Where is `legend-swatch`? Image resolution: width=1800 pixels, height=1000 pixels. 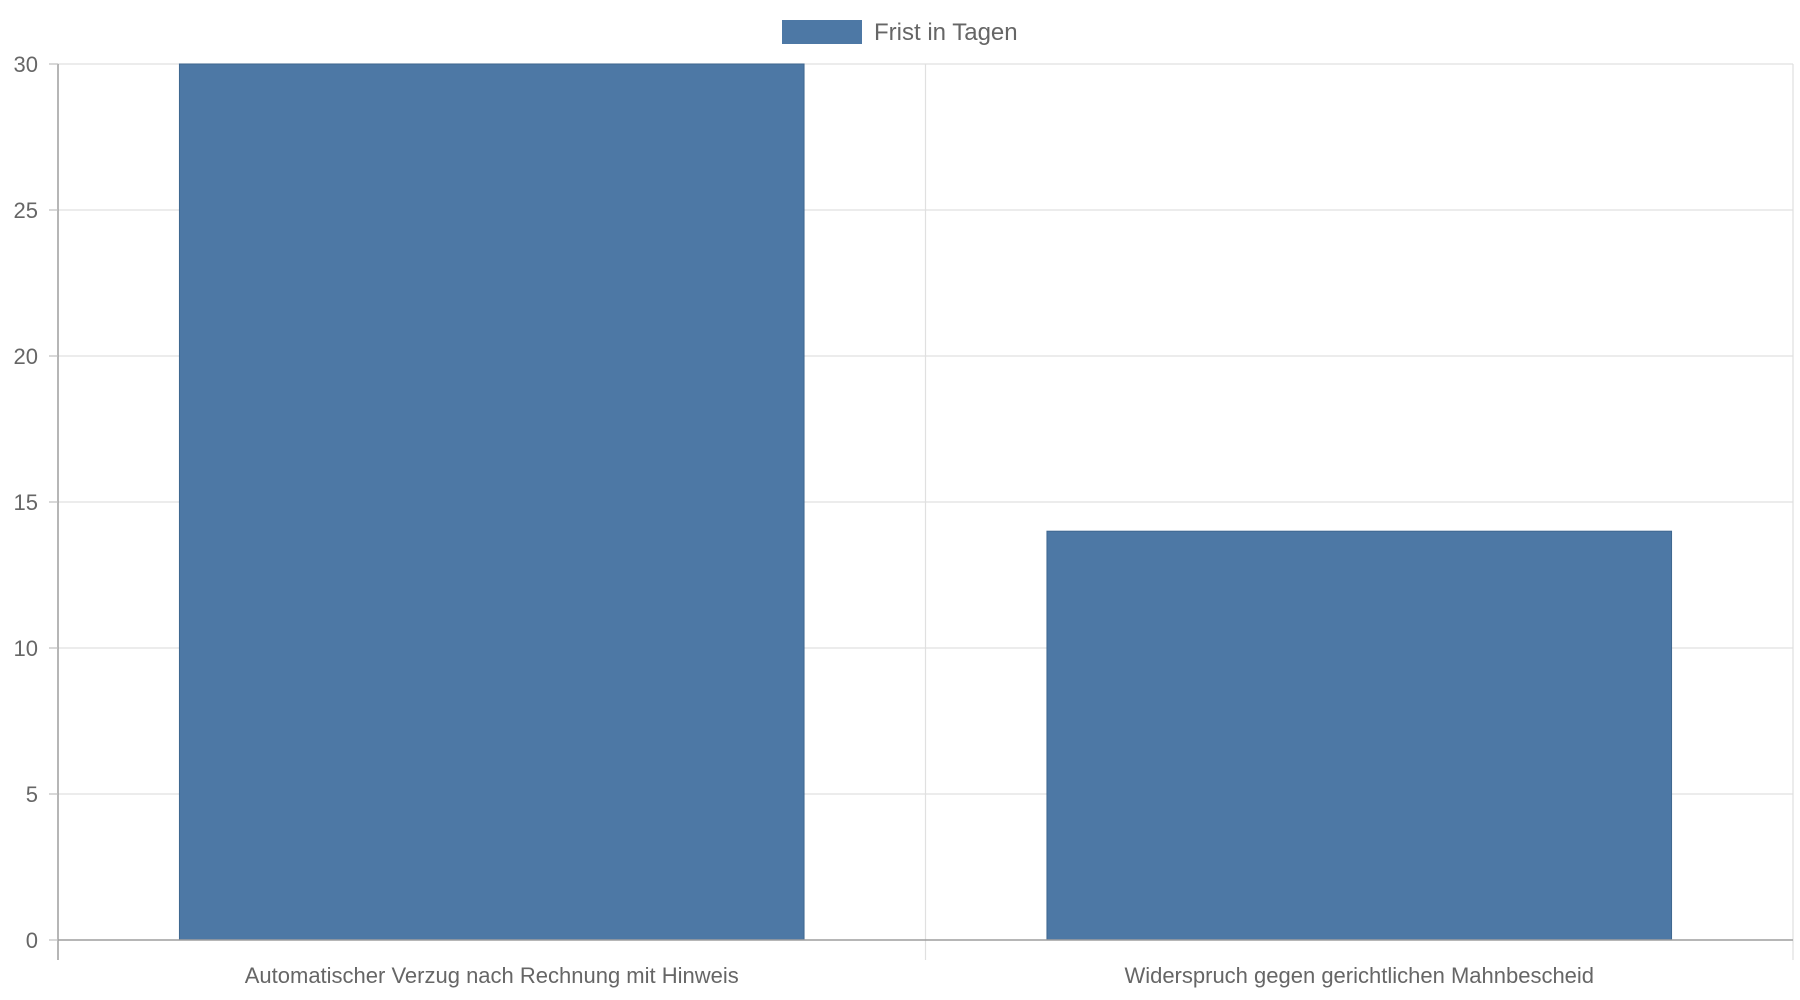 legend-swatch is located at coordinates (822, 32).